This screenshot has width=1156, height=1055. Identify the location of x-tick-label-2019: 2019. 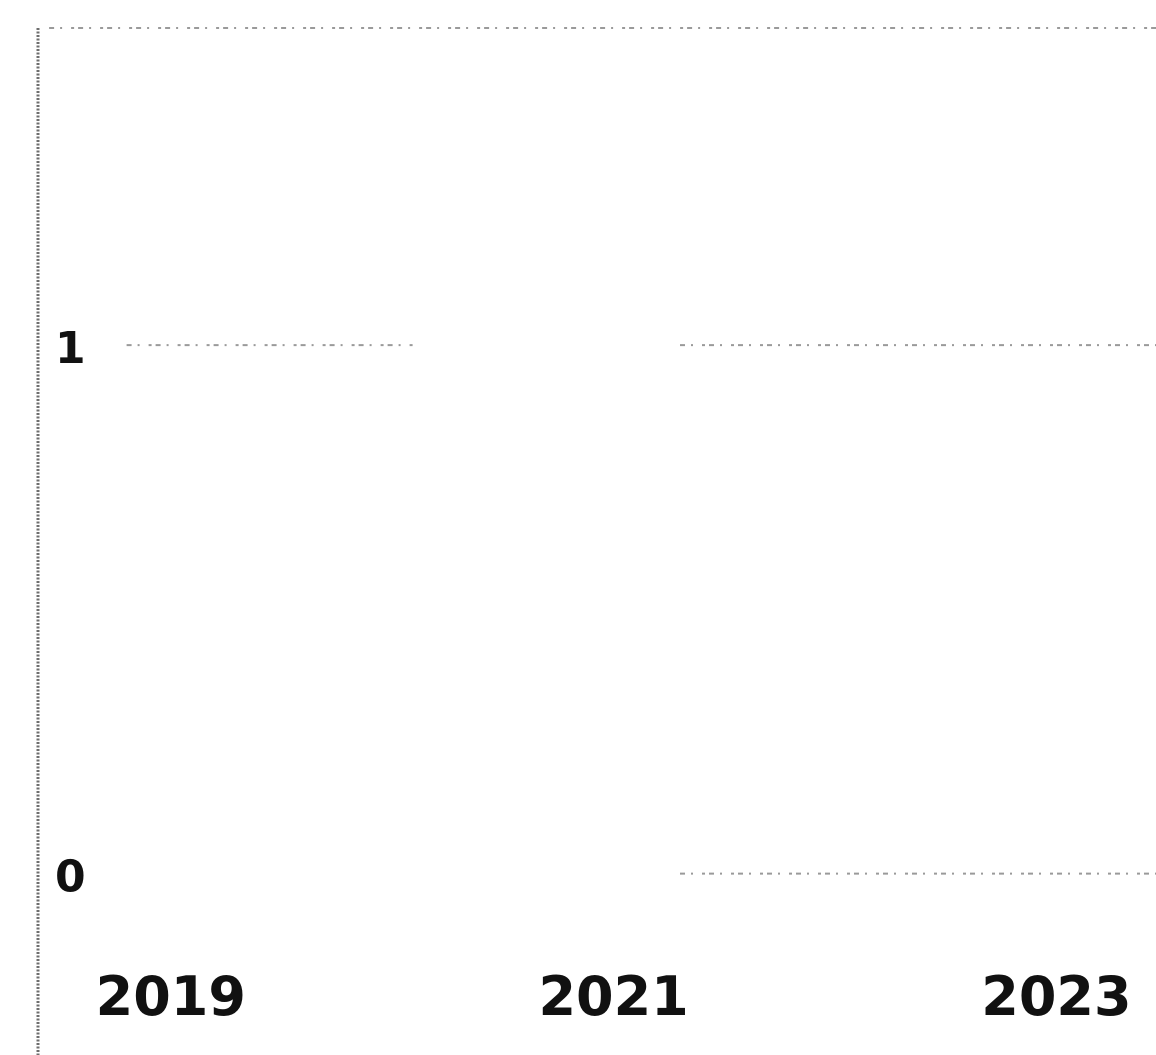
(171, 996).